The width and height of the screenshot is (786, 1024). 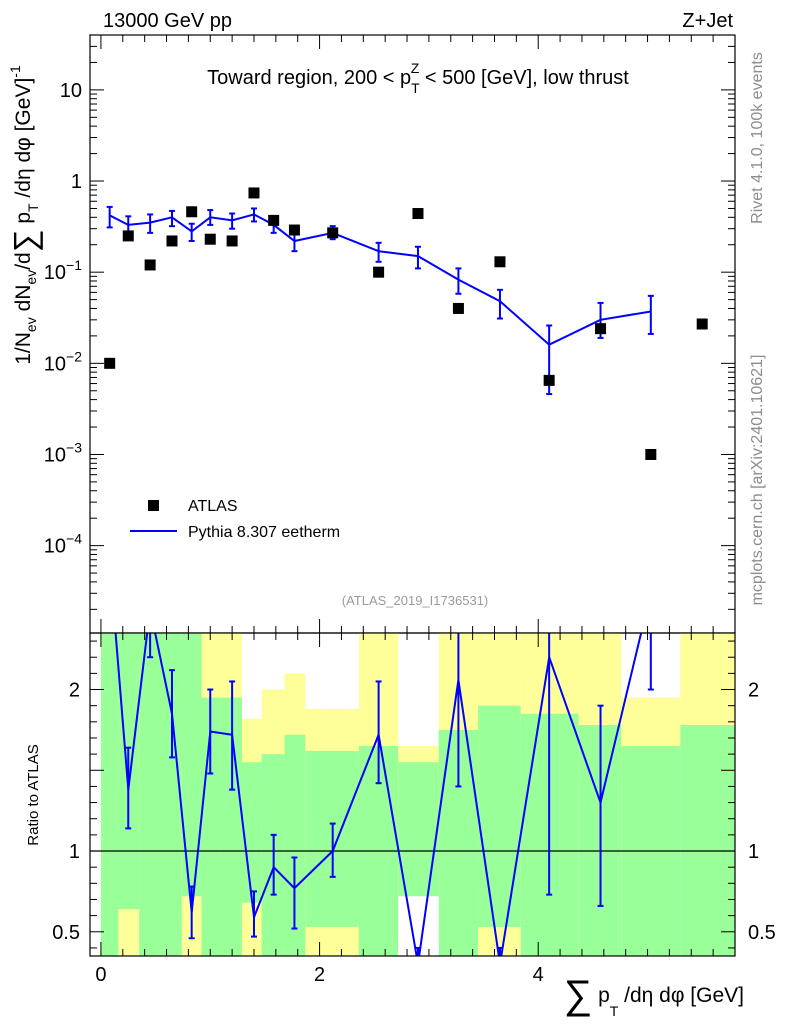 I want to click on main-y-tick-label: 1, so click(x=76, y=182).